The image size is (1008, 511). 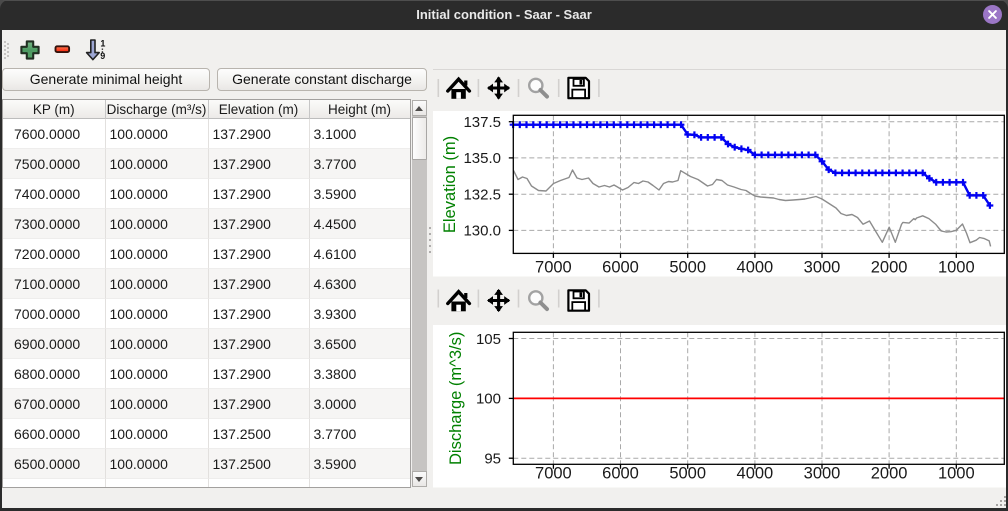 What do you see at coordinates (102, 43) in the screenshot?
I see `svg-text: 1` at bounding box center [102, 43].